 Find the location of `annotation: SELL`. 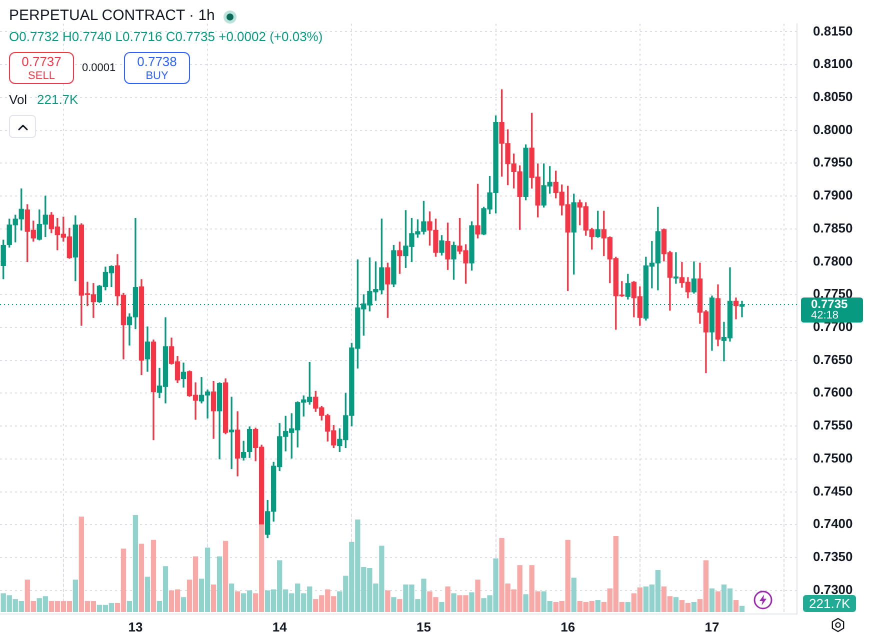

annotation: SELL is located at coordinates (41, 76).